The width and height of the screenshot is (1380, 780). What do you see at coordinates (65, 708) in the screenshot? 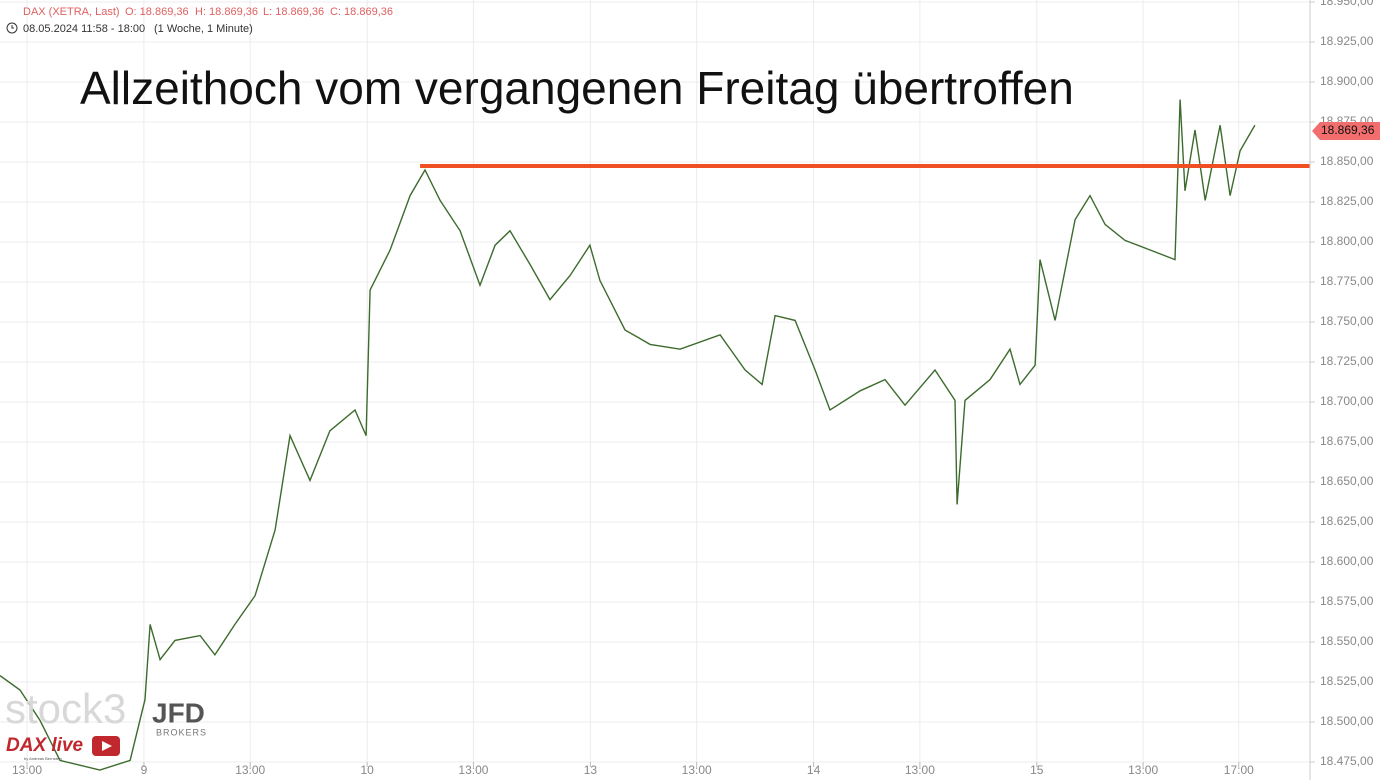
I see `watermark: stock3` at bounding box center [65, 708].